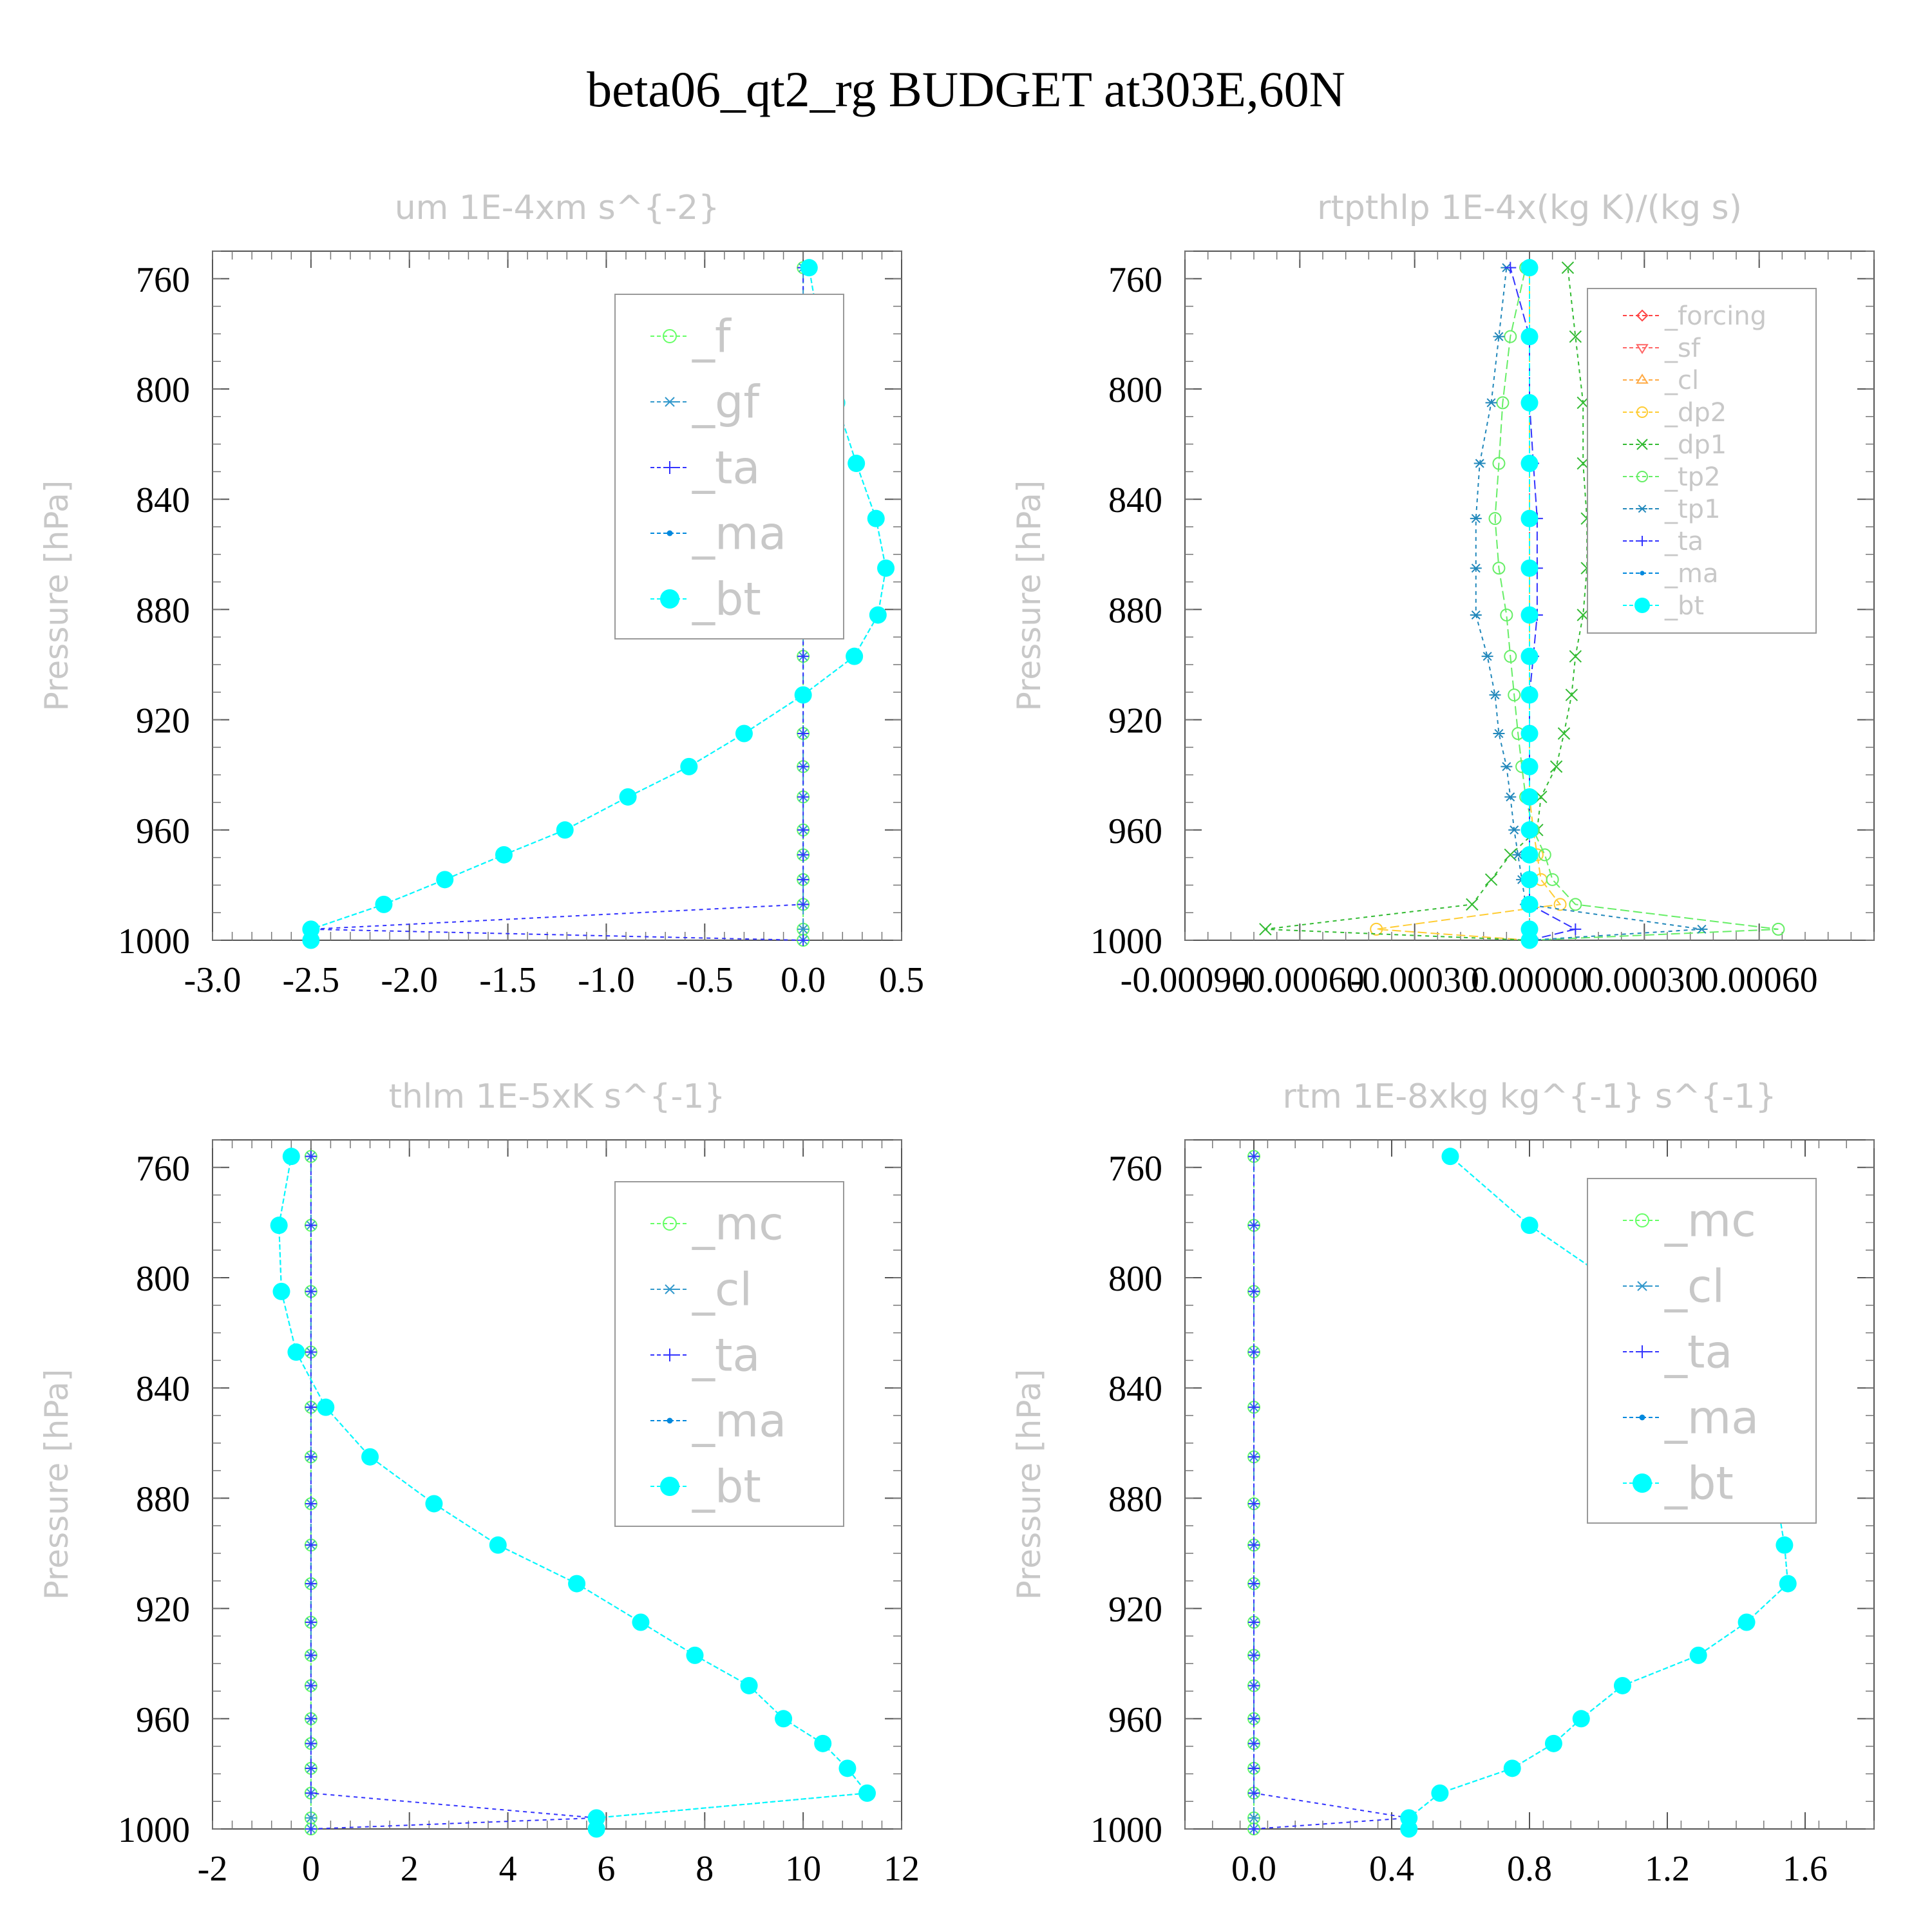 Image resolution: width=1932 pixels, height=1932 pixels. Describe the element at coordinates (1692, 477) in the screenshot. I see `legend-label: _tp2` at that location.